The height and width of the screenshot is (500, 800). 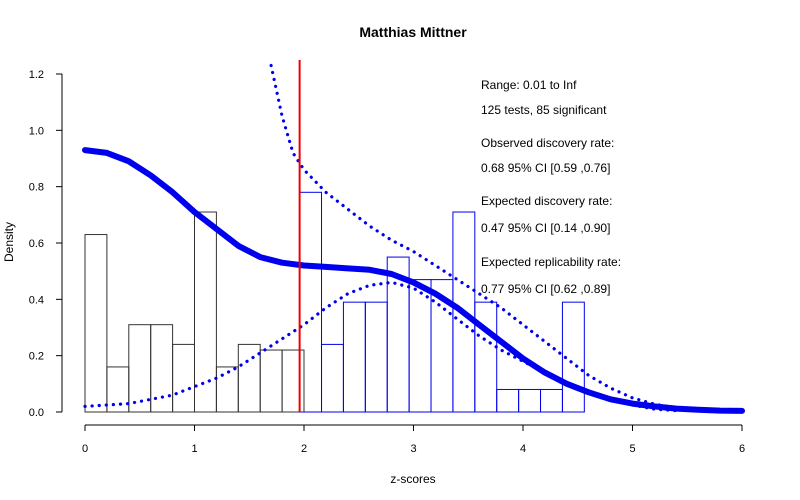 What do you see at coordinates (304, 449) in the screenshot?
I see `x-tick-label: 2` at bounding box center [304, 449].